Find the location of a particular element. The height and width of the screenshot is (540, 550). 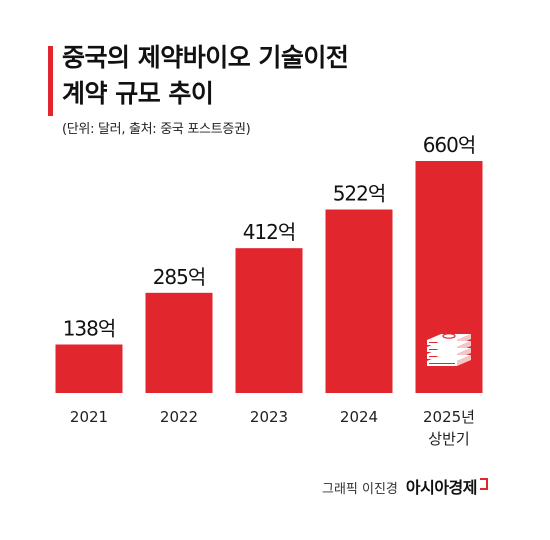

value-label-2: 412억 is located at coordinates (269, 232).